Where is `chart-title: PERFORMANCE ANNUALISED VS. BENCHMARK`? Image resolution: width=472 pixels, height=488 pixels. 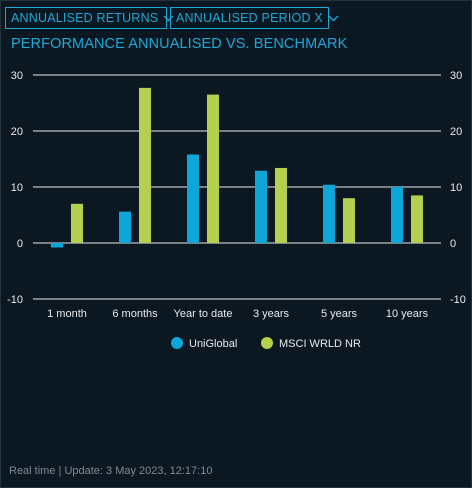
chart-title: PERFORMANCE ANNUALISED VS. BENCHMARK is located at coordinates (179, 44).